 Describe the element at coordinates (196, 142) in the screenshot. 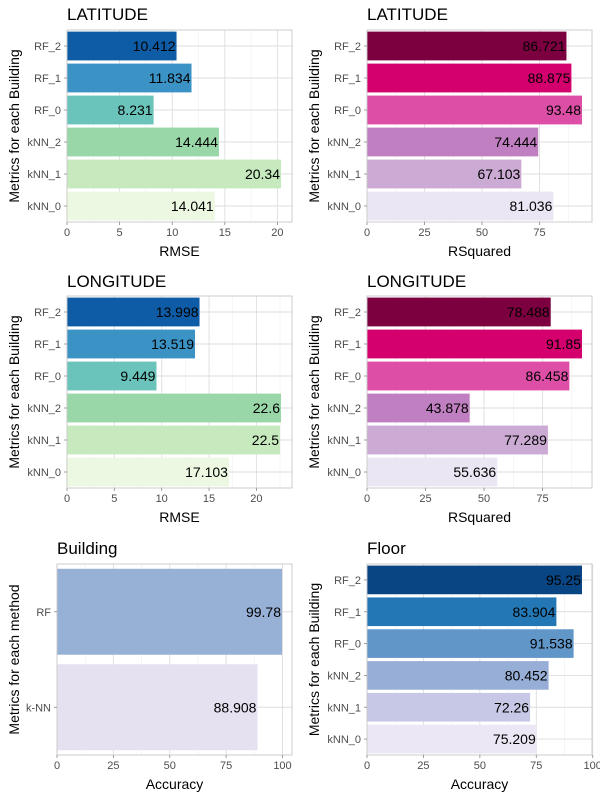

I see `data-label: 14.444` at that location.